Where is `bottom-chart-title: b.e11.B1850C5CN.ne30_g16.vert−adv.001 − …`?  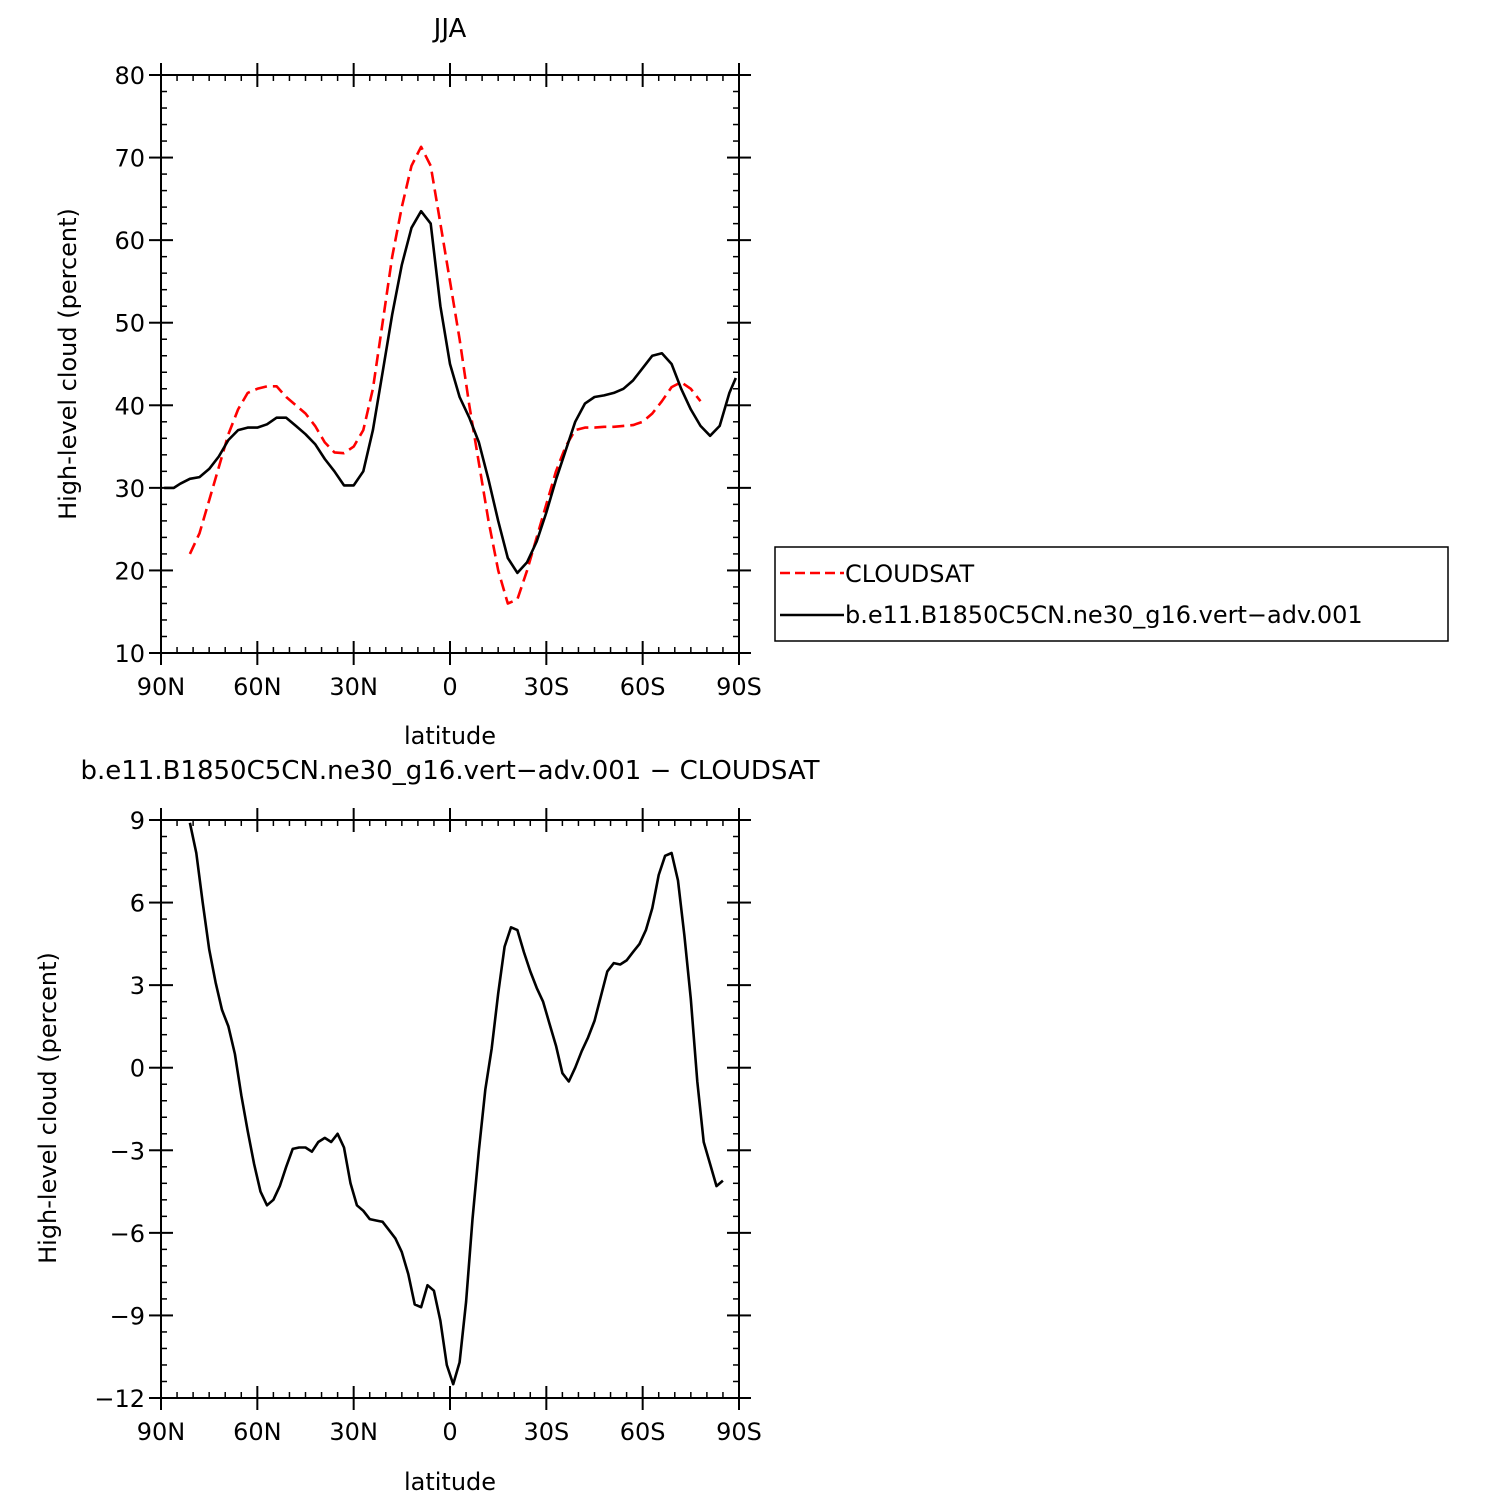 bottom-chart-title: b.e11.B1850C5CN.ne30_g16.vert−adv.001 − … is located at coordinates (449, 771).